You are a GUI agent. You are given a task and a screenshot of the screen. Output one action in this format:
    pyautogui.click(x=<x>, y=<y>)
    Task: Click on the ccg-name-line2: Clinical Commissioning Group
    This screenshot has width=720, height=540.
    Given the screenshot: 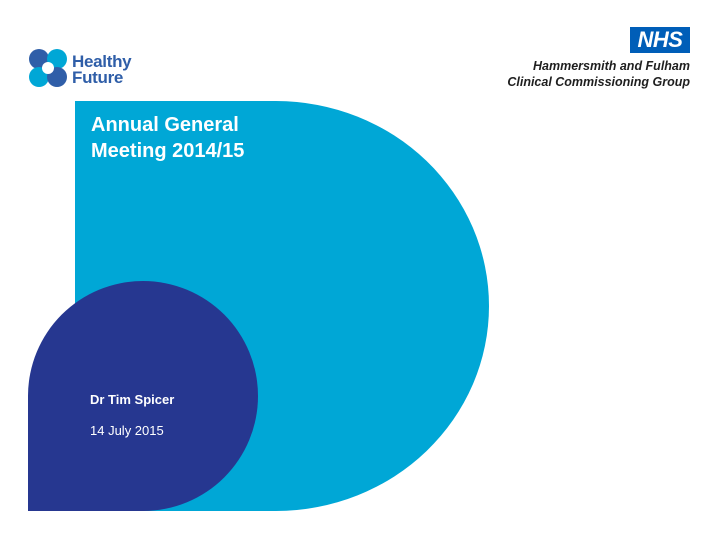 What is the action you would take?
    pyautogui.click(x=598, y=82)
    